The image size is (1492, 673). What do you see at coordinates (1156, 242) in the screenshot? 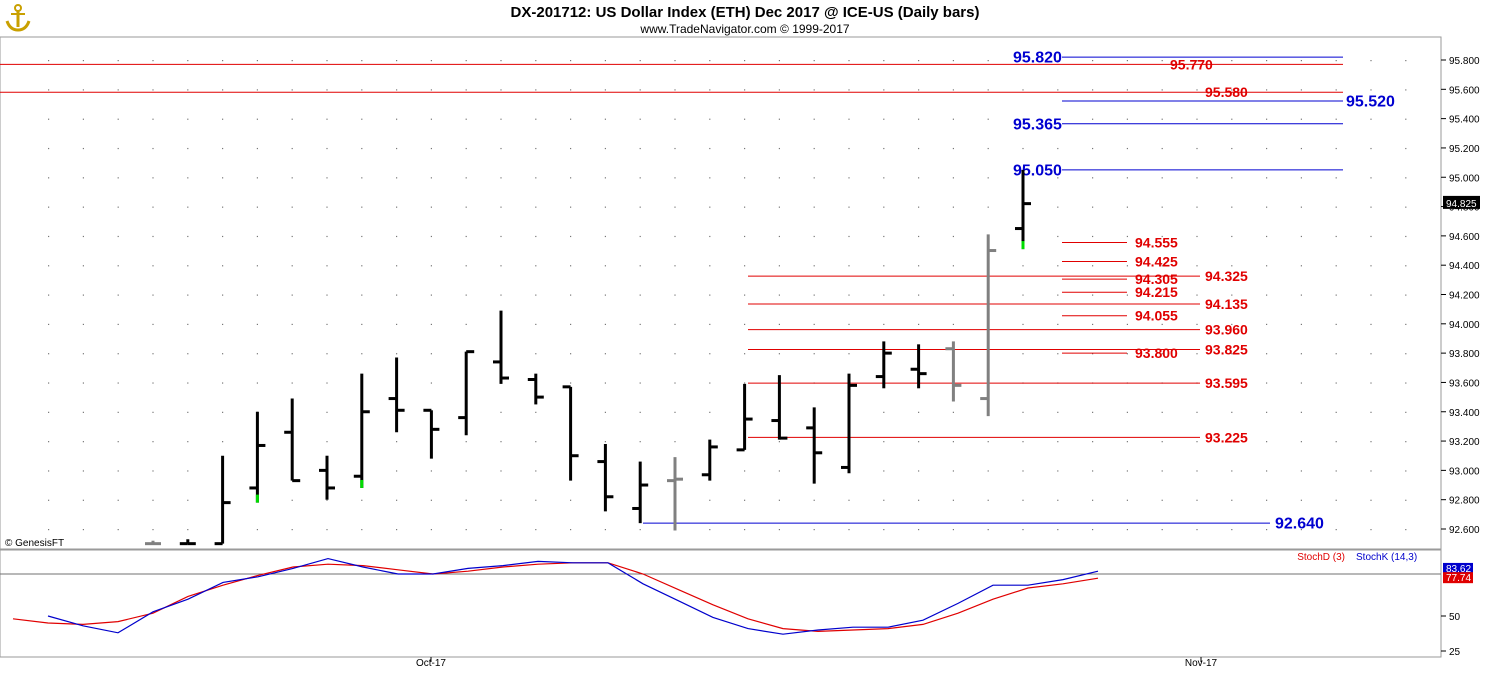
I see `level-label-94.555: 94.555` at bounding box center [1156, 242].